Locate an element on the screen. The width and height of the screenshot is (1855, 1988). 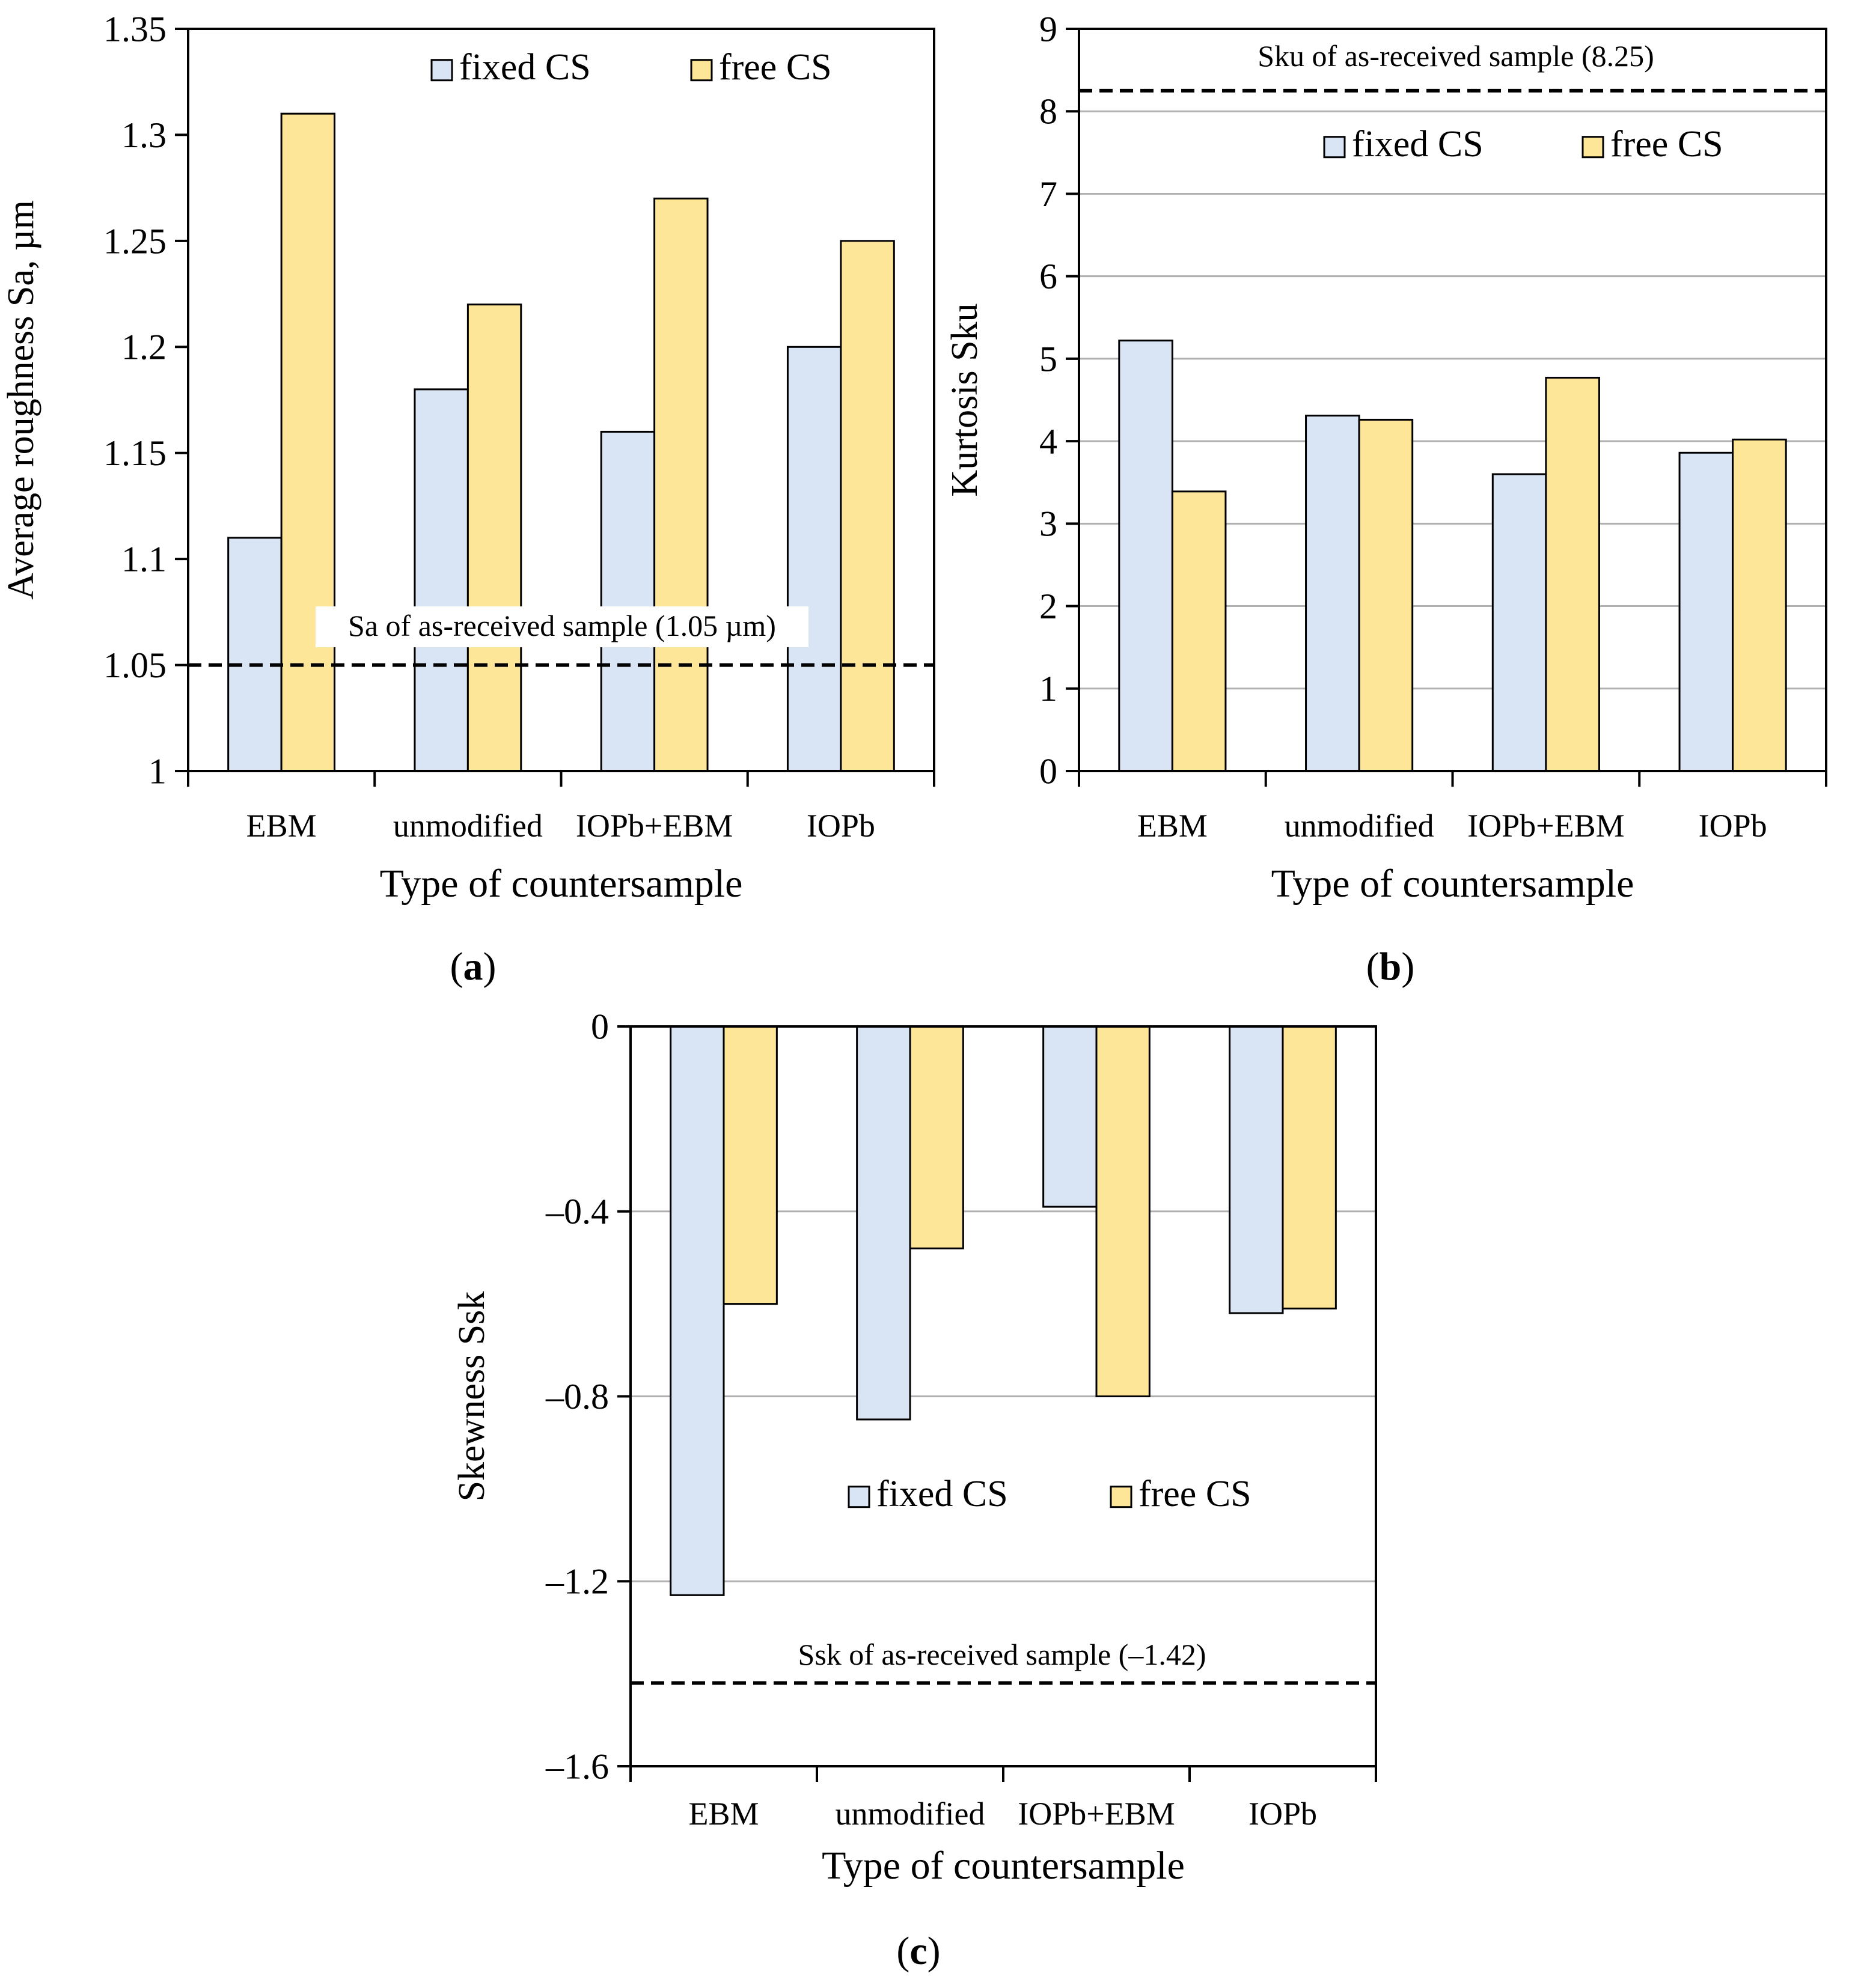
reference-line-label: Ssk of as-received sample (‒1.42) is located at coordinates (1002, 1654).